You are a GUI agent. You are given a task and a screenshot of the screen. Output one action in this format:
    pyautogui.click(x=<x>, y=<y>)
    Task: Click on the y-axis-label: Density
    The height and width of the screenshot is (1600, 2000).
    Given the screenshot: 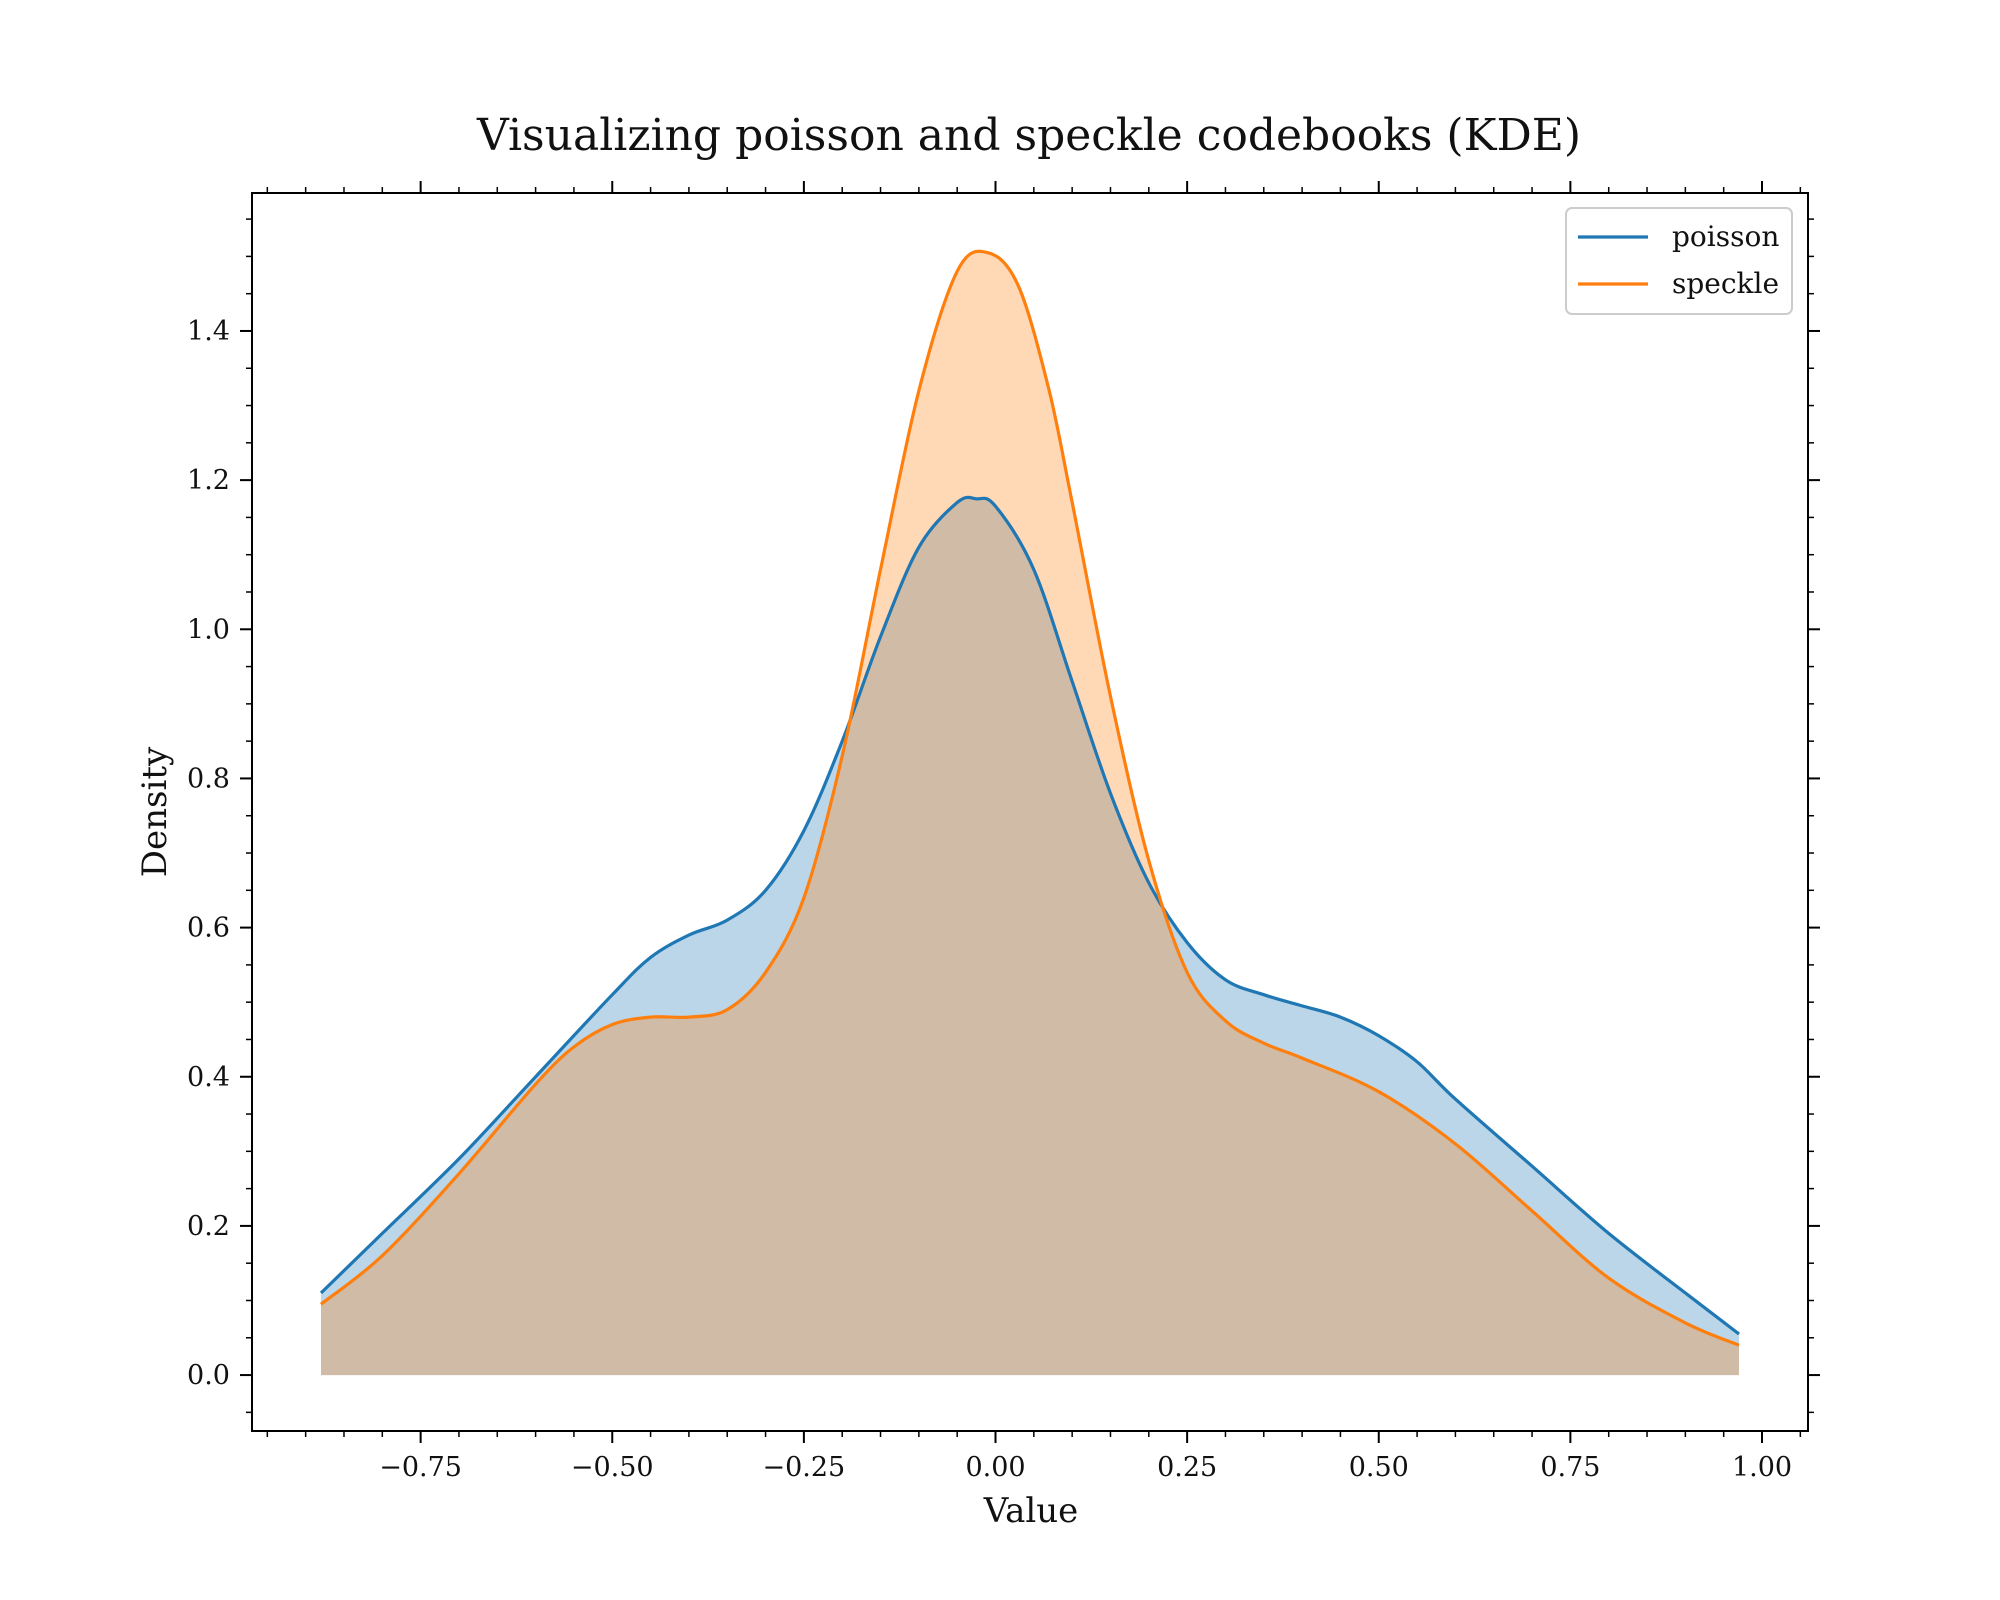 What is the action you would take?
    pyautogui.click(x=155, y=811)
    